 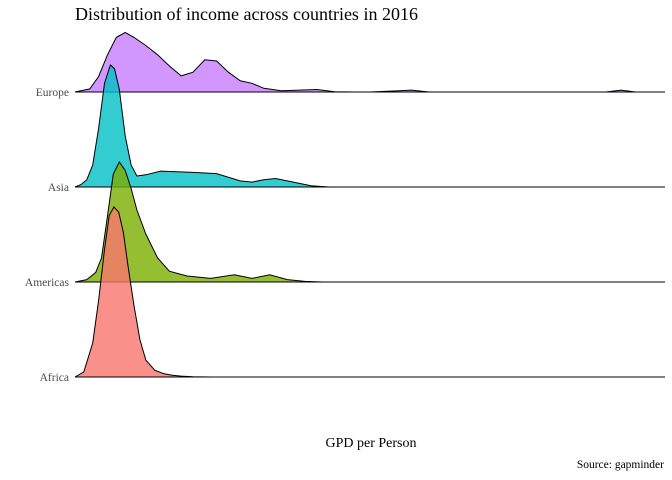 I want to click on chart-caption: Source: gapminder, so click(x=620, y=465).